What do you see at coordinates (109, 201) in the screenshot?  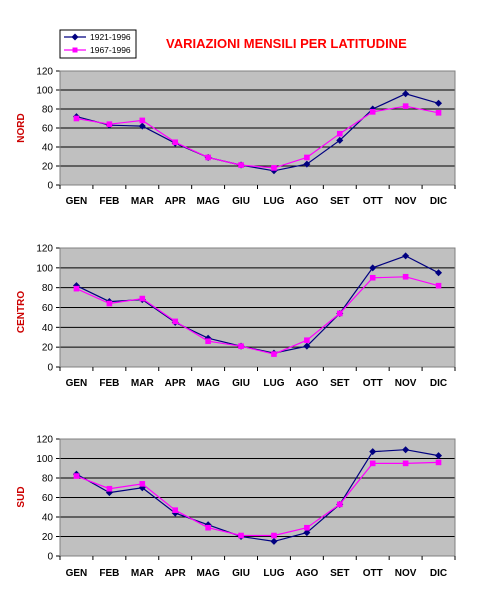 I see `x-tick-label: FEB` at bounding box center [109, 201].